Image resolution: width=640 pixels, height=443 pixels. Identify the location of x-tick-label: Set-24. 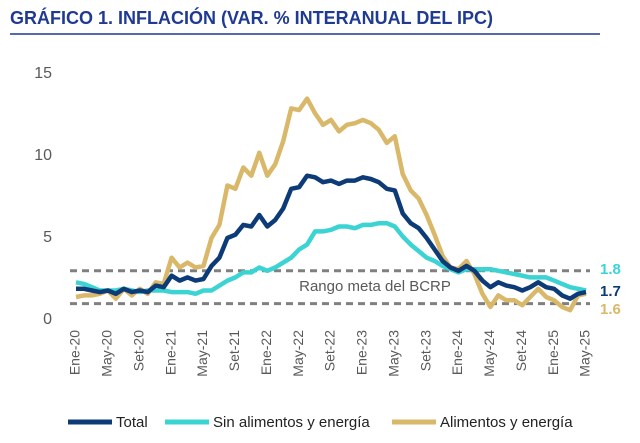
(521, 350).